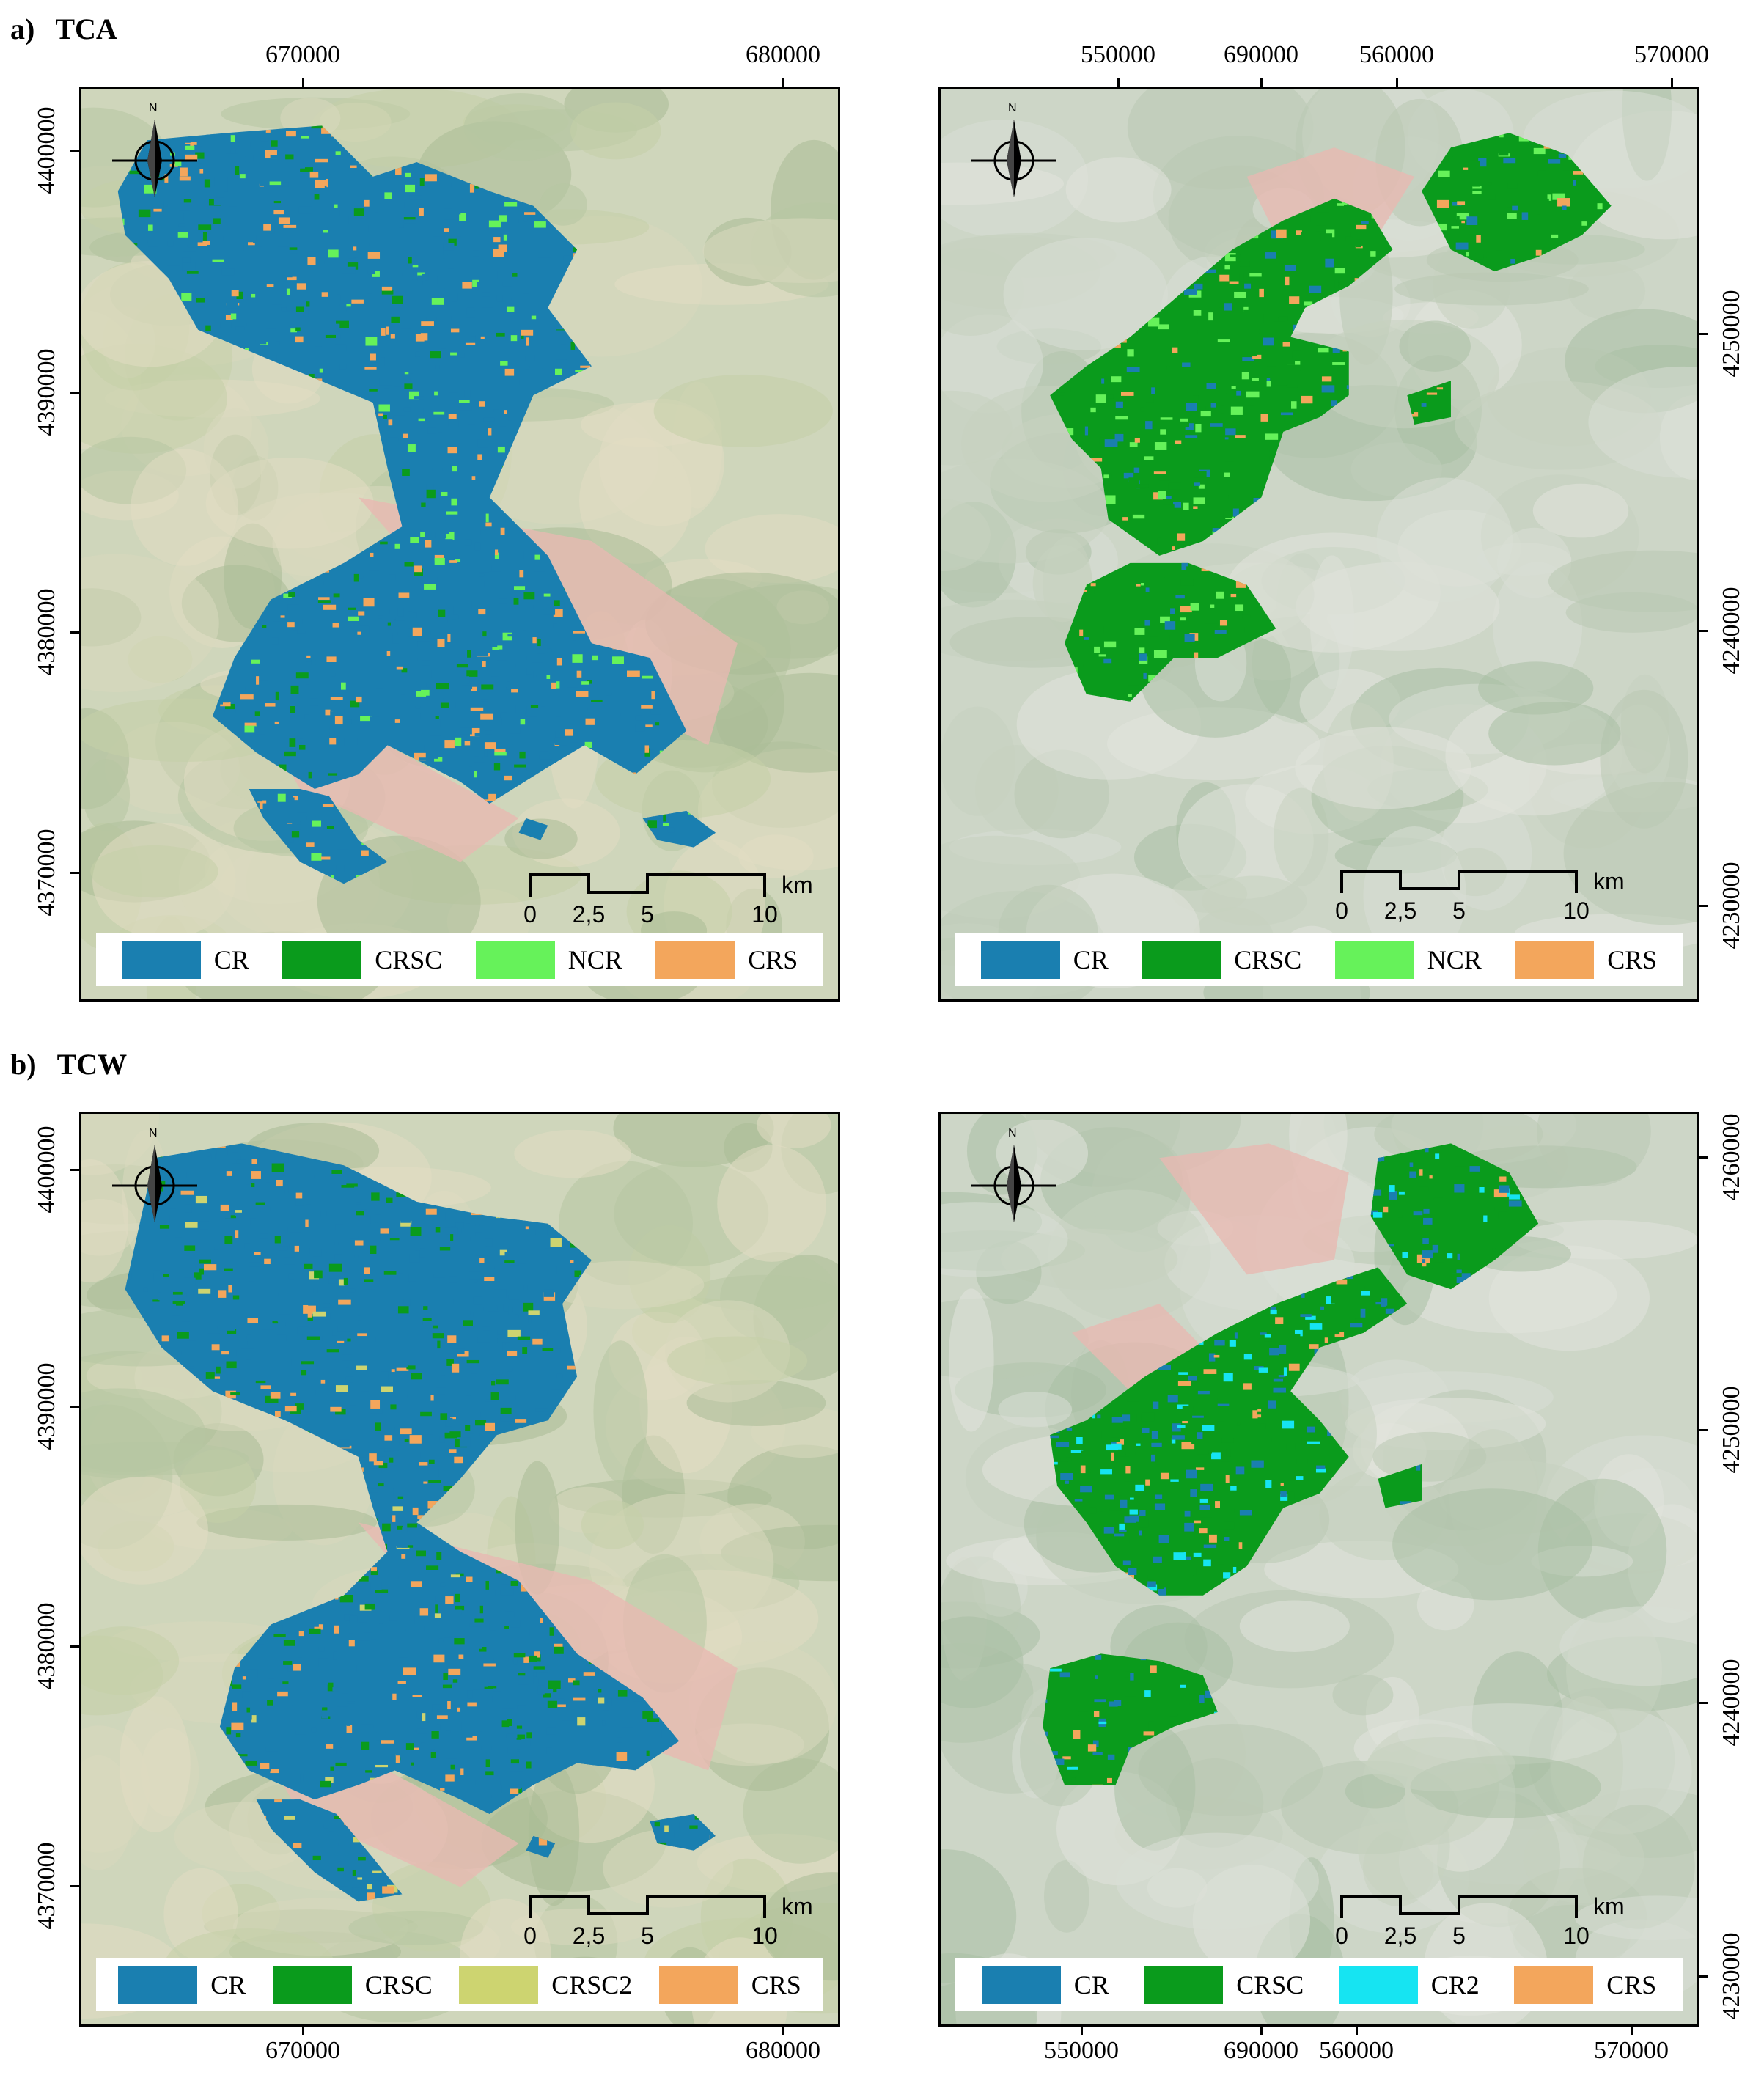  I want to click on legend-item: NCR, so click(1408, 960).